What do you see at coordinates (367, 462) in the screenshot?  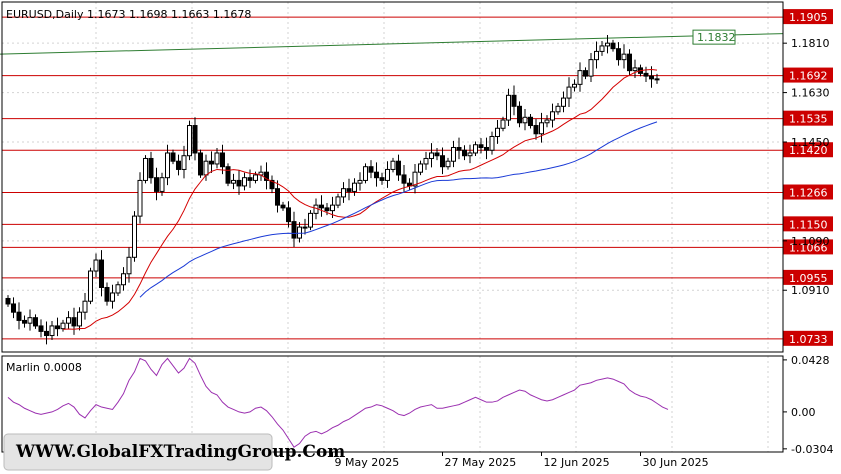 I see `date-tick-label: 9 May 2025` at bounding box center [367, 462].